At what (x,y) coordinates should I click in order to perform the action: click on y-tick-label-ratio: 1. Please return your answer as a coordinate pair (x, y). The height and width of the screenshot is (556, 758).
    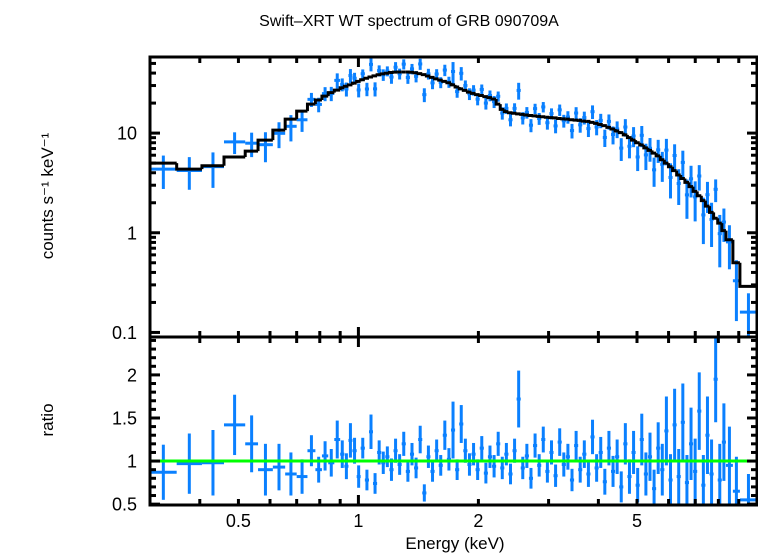
    Looking at the image, I should click on (132, 462).